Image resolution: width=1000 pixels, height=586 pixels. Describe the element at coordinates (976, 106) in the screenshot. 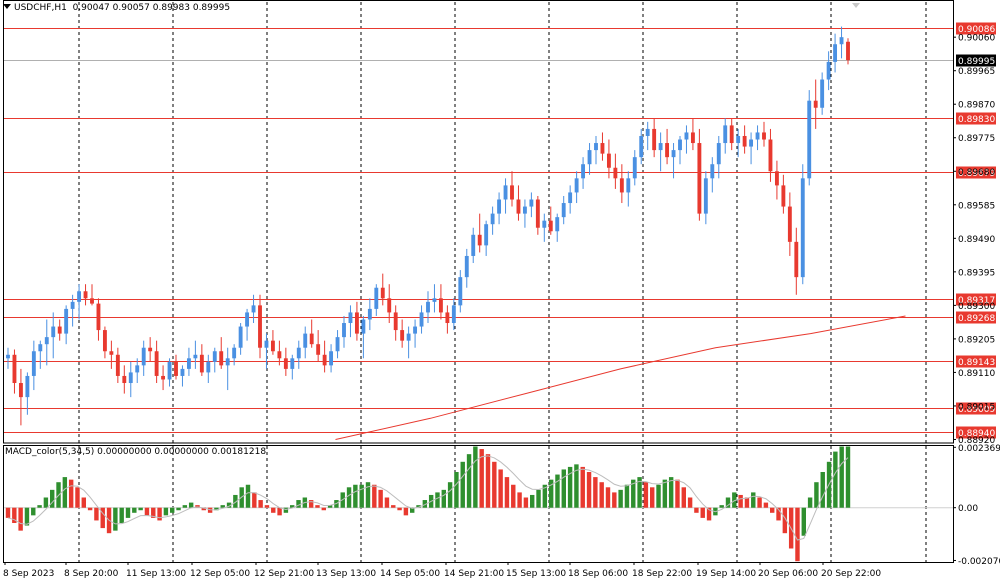

I see `price-tick-label: 0.89870` at that location.